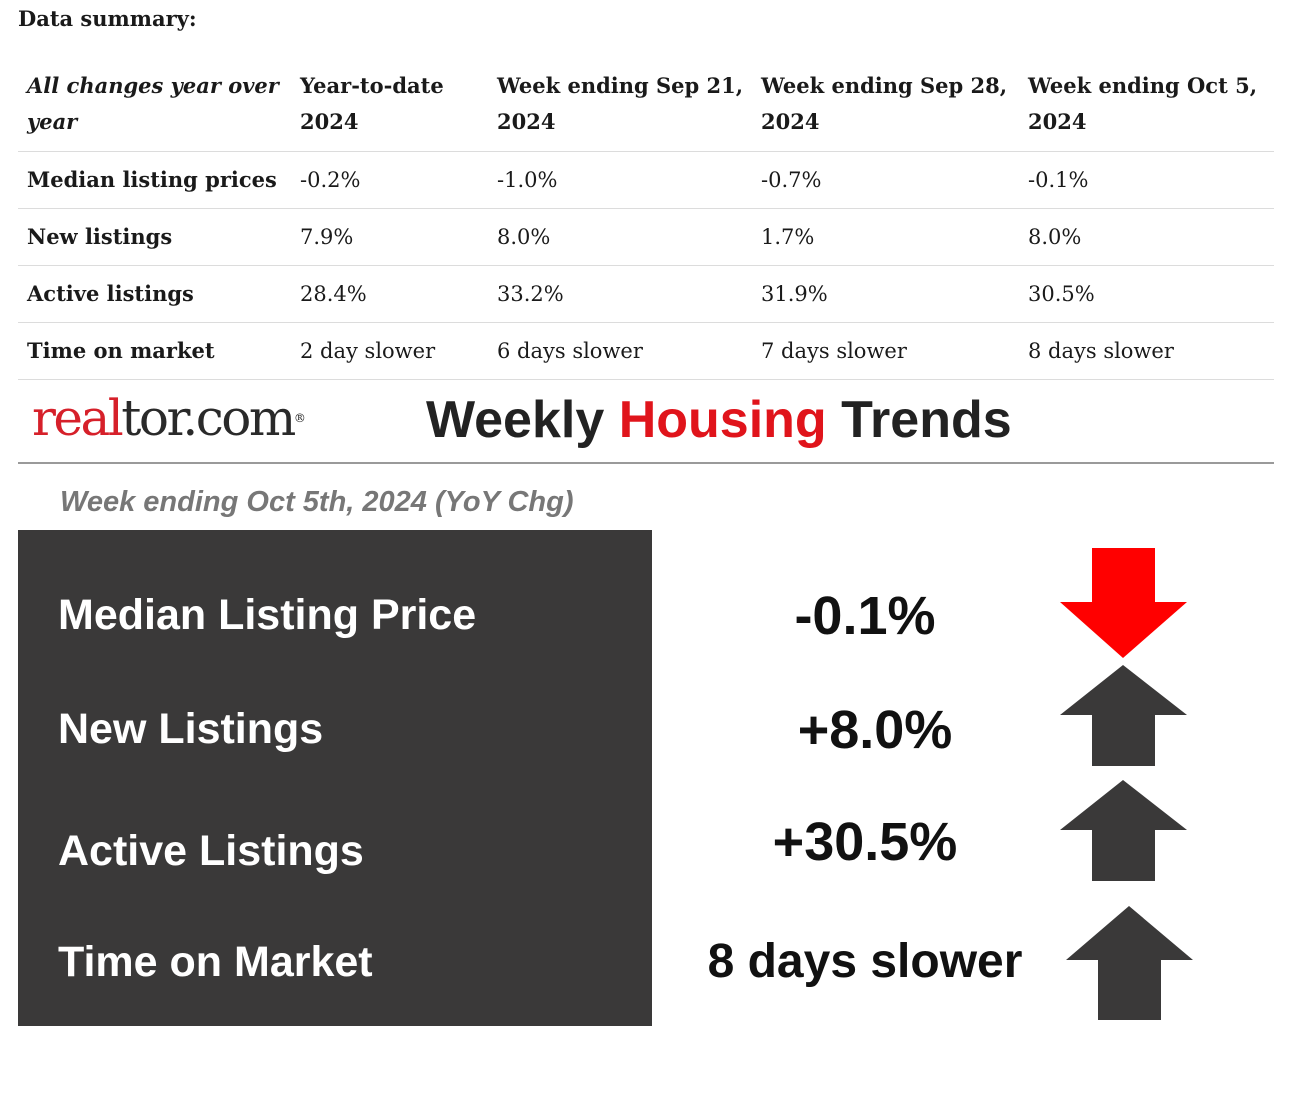 This screenshot has width=1292, height=1096. Describe the element at coordinates (620, 180) in the screenshot. I see `table-cell: -1.0%` at that location.